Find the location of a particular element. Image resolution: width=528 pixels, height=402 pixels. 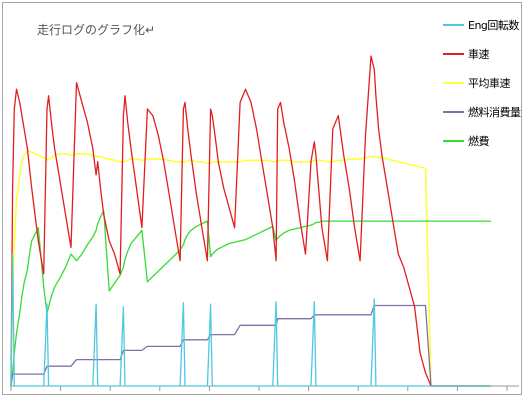

legend-item-speed: 車速 is located at coordinates (485, 60).